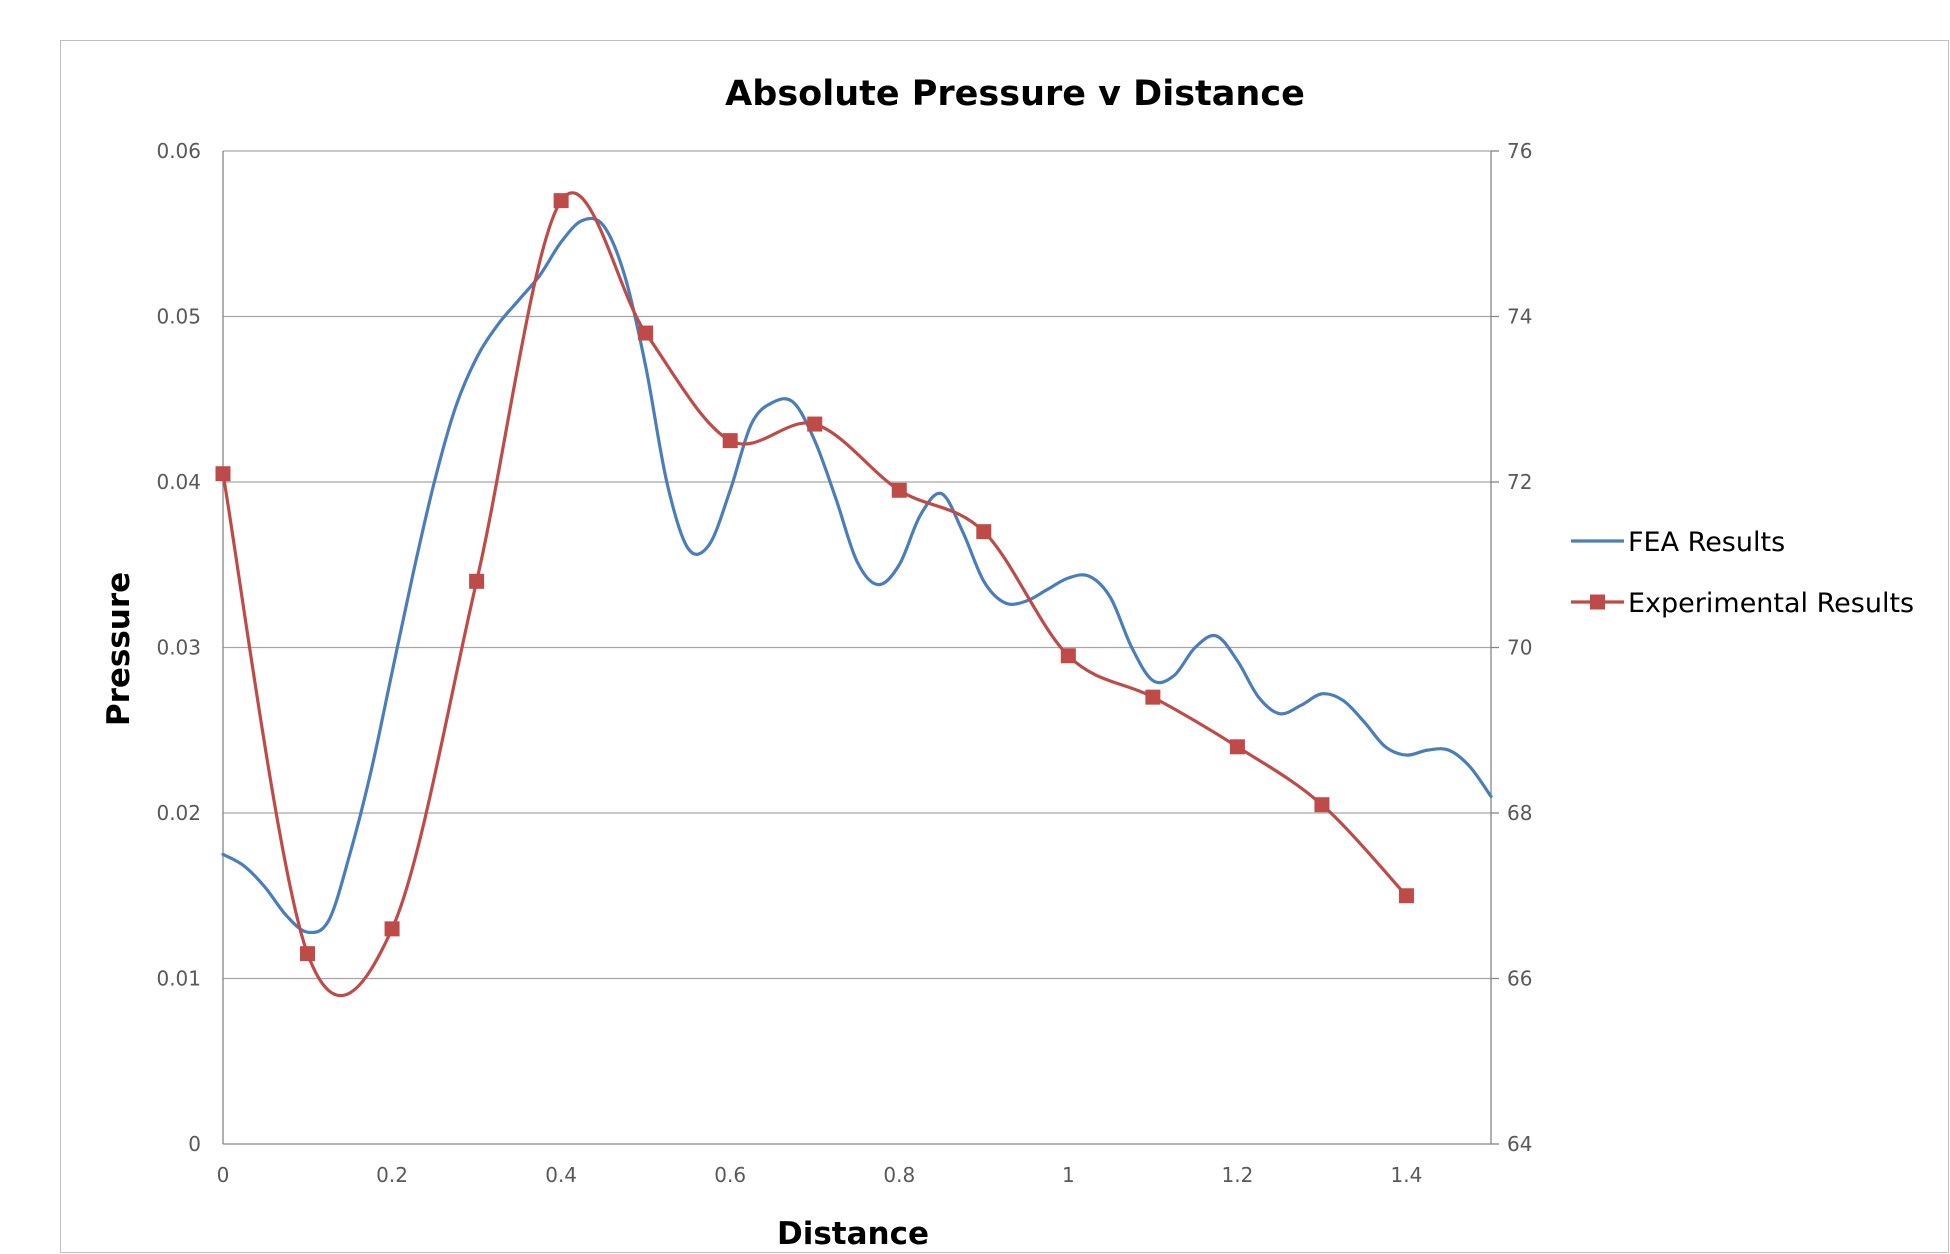 Image resolution: width=1950 pixels, height=1254 pixels. I want to click on x-tick-label: 0.2, so click(392, 1175).